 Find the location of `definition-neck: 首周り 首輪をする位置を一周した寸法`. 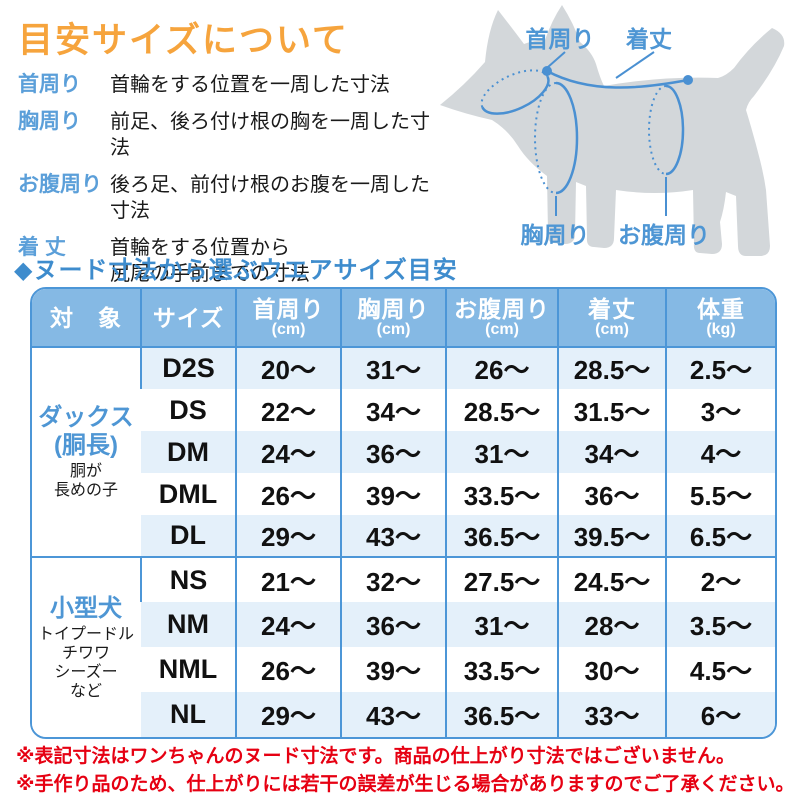

definition-neck: 首周り 首輪をする位置を一周した寸法 is located at coordinates (233, 85).